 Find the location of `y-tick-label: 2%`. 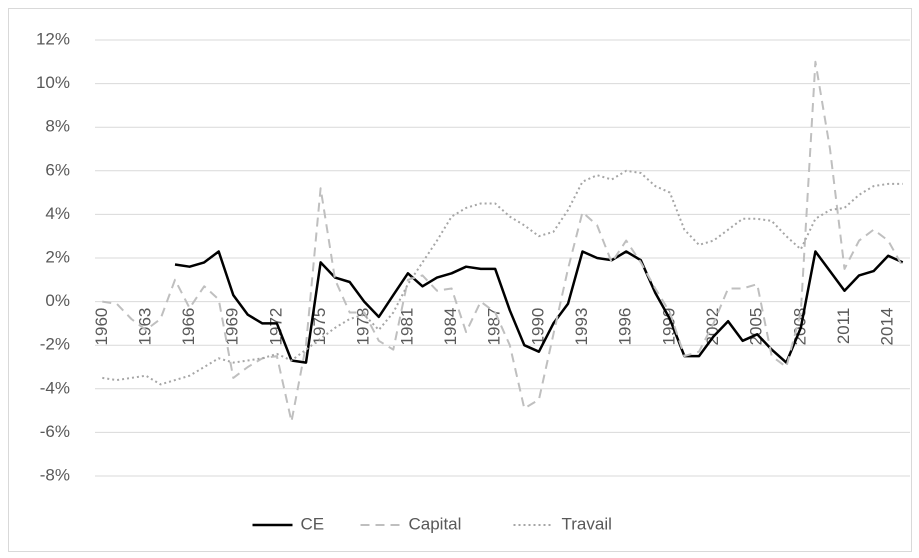

y-tick-label: 2% is located at coordinates (57, 256).